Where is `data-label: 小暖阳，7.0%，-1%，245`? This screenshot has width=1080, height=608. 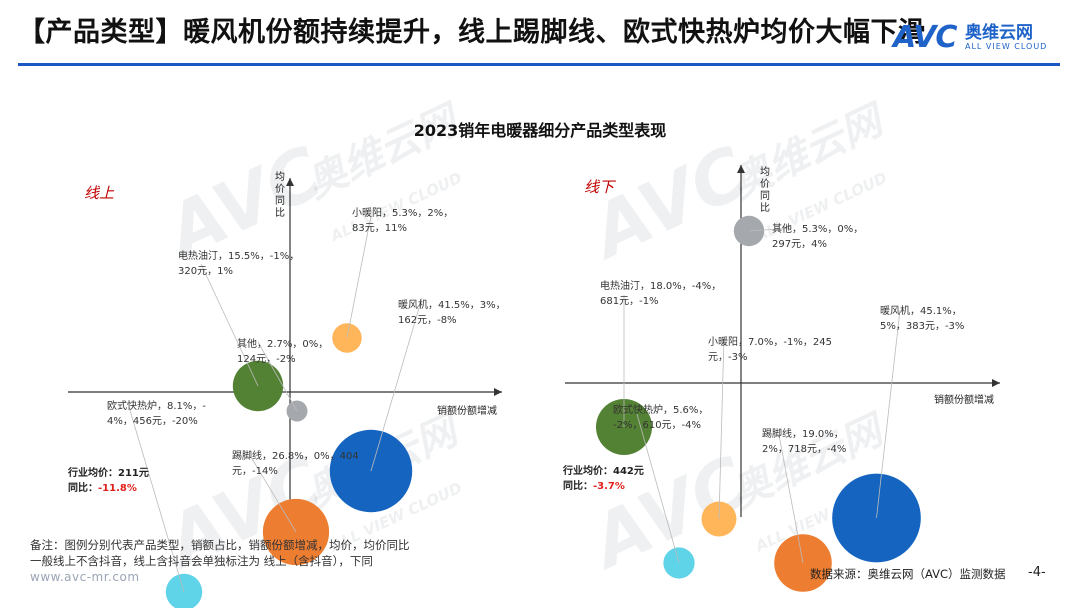
data-label: 小暖阳，7.0%，-1%，245 is located at coordinates (770, 341).